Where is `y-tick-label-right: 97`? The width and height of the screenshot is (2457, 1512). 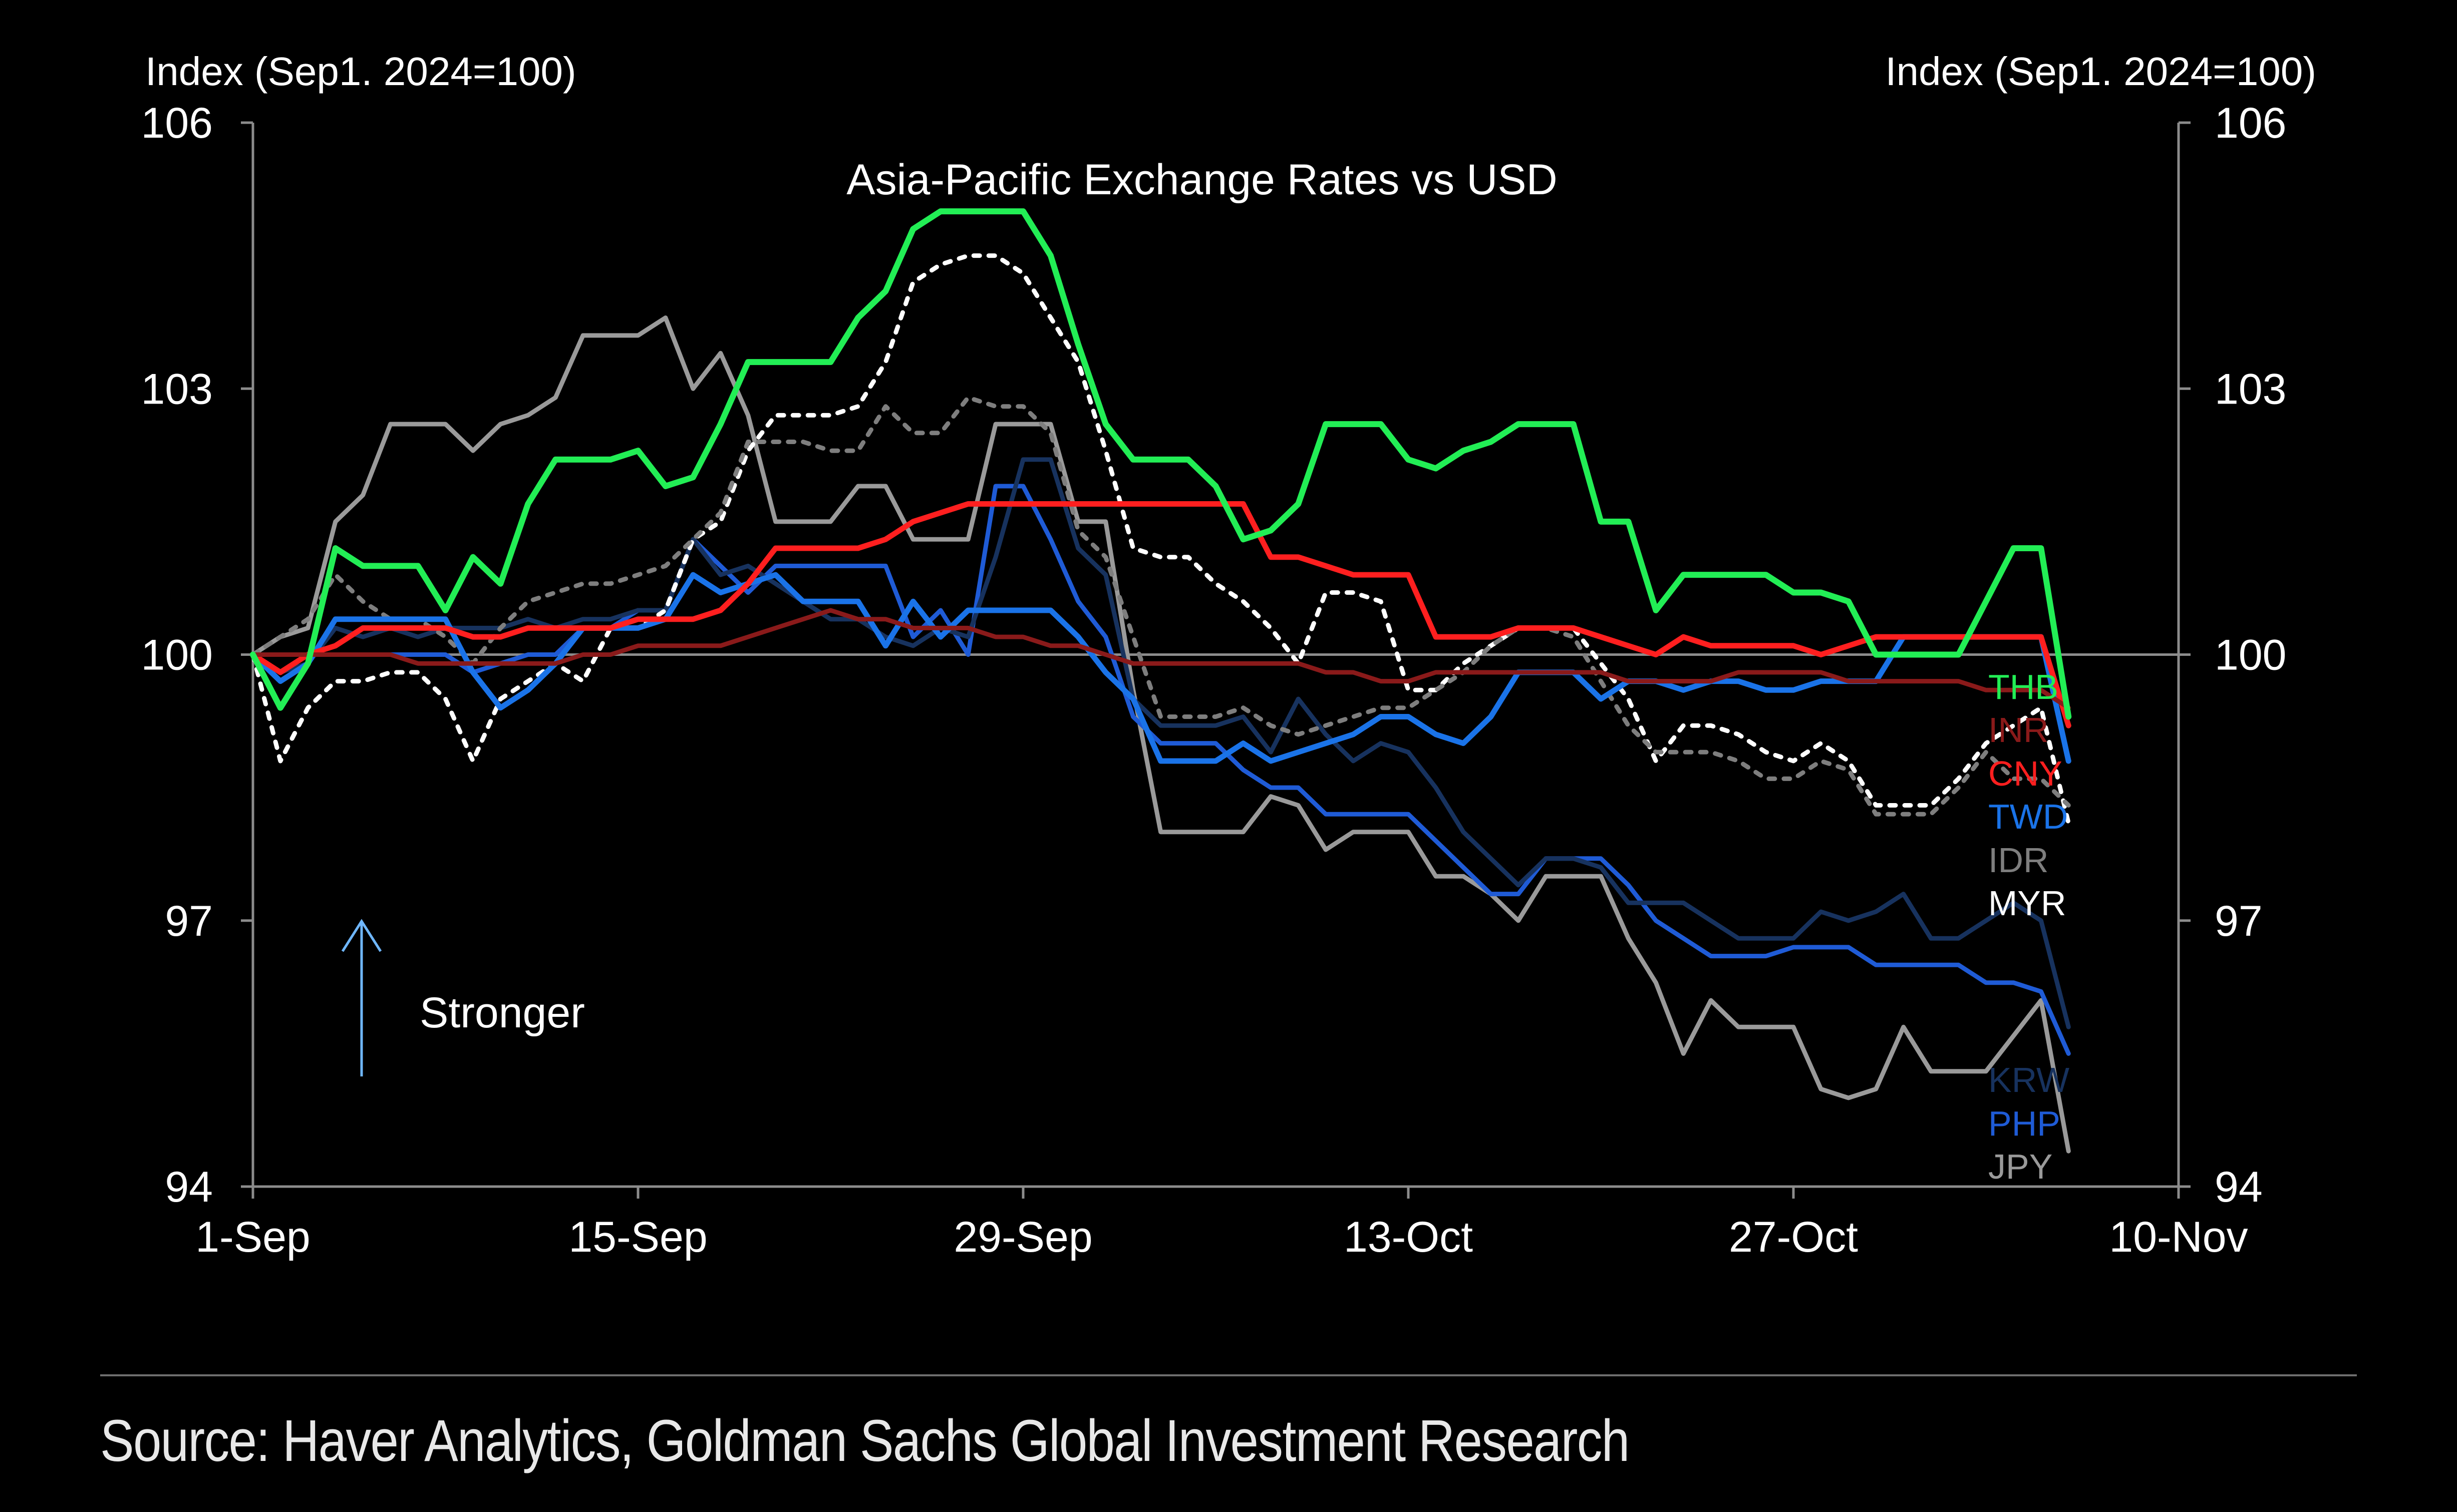
y-tick-label-right: 97 is located at coordinates (2239, 921).